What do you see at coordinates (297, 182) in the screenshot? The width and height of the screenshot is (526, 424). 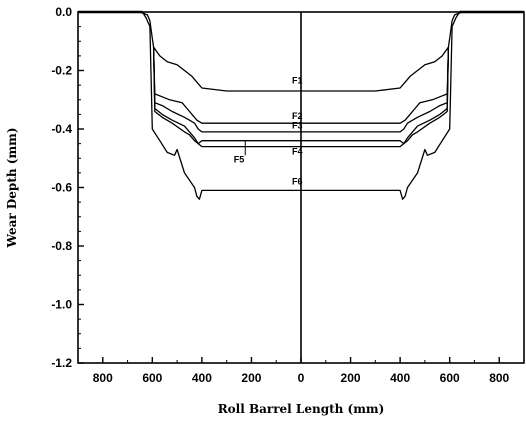 I see `series-label-f6: F6` at bounding box center [297, 182].